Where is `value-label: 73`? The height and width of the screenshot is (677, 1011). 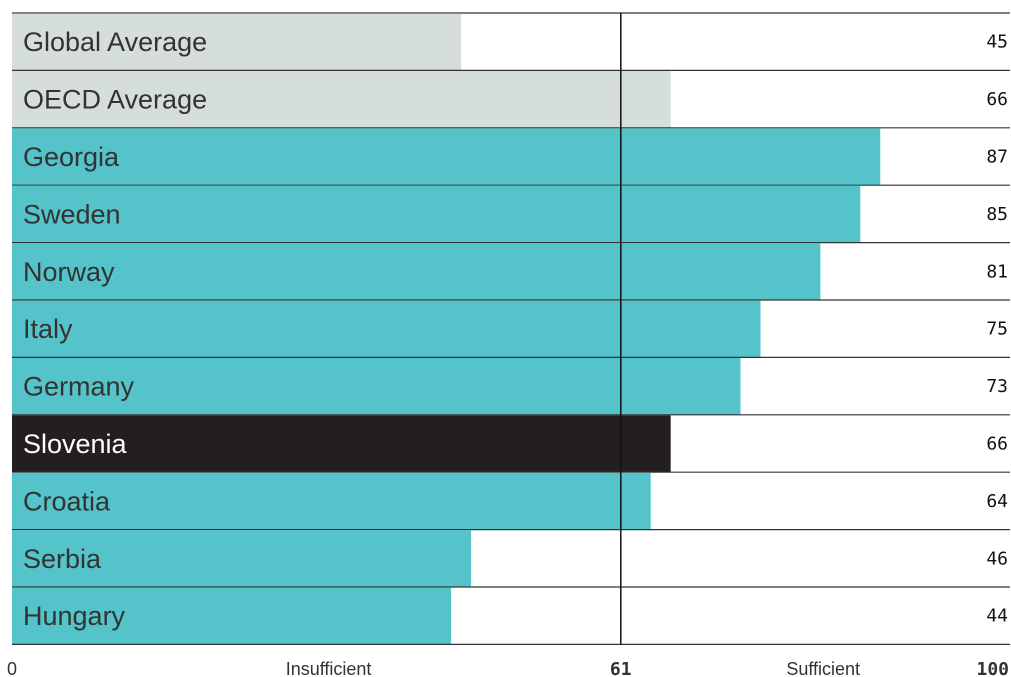
value-label: 73 is located at coordinates (997, 386).